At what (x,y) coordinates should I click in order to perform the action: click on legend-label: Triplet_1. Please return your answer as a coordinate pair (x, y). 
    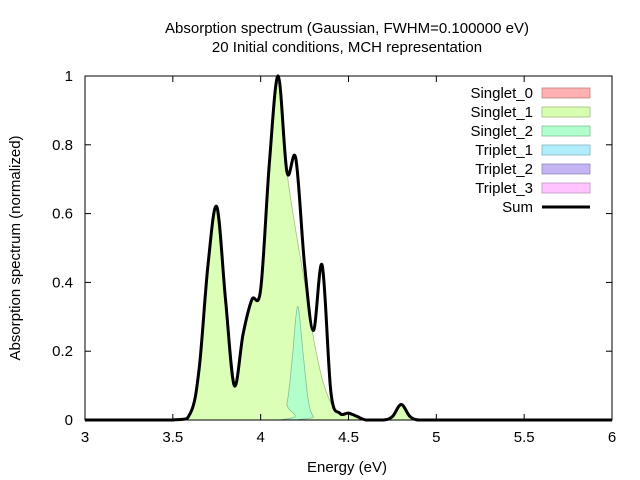
    Looking at the image, I should click on (504, 150).